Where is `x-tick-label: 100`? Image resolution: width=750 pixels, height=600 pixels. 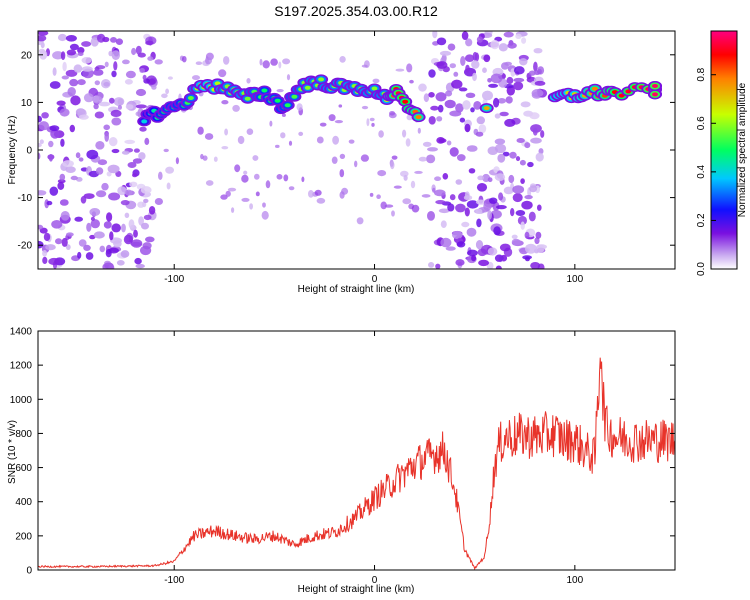
x-tick-label: 100 is located at coordinates (574, 580).